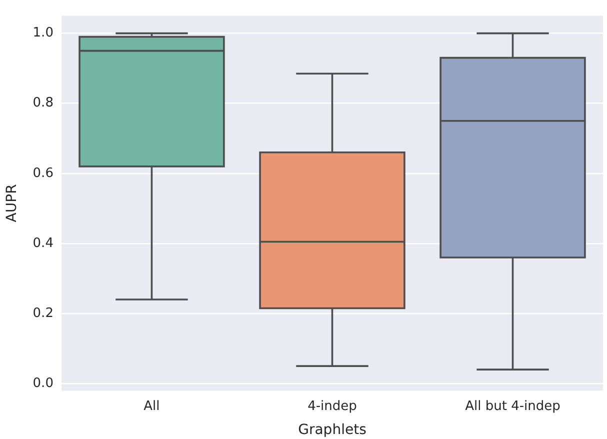 The image size is (607, 439). I want to click on y-axis-title: AUPR, so click(12, 203).